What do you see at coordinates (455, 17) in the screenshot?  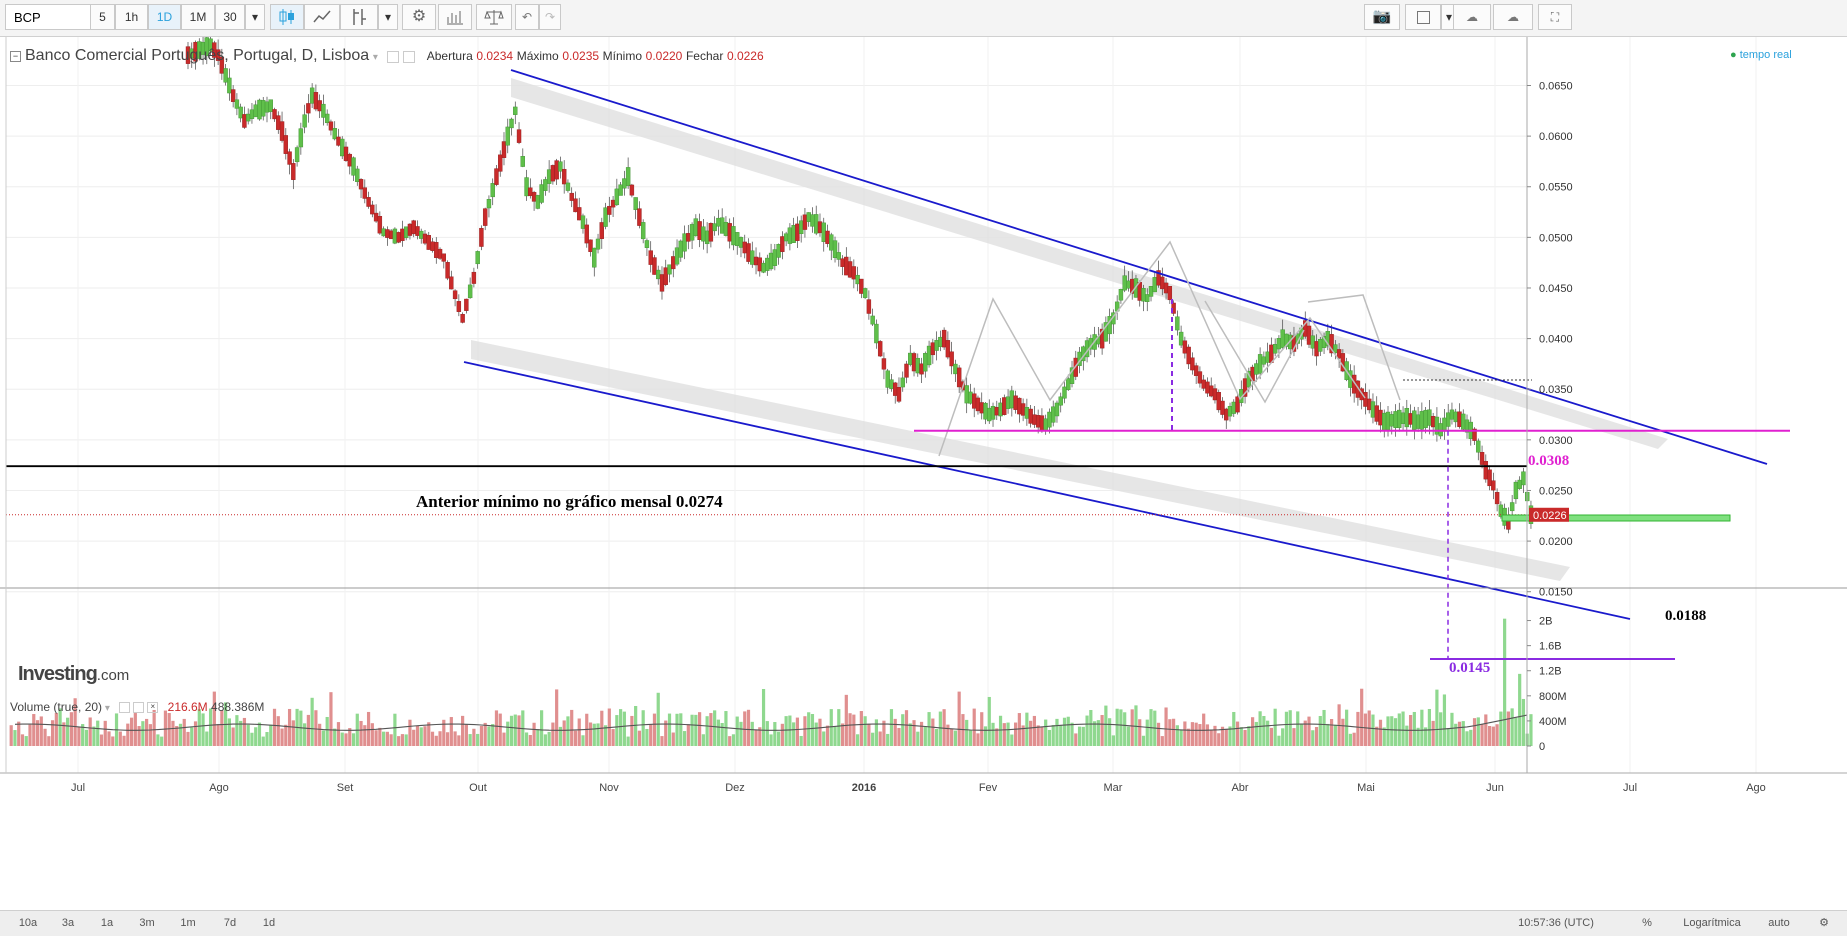 I see `bar-style-button` at bounding box center [455, 17].